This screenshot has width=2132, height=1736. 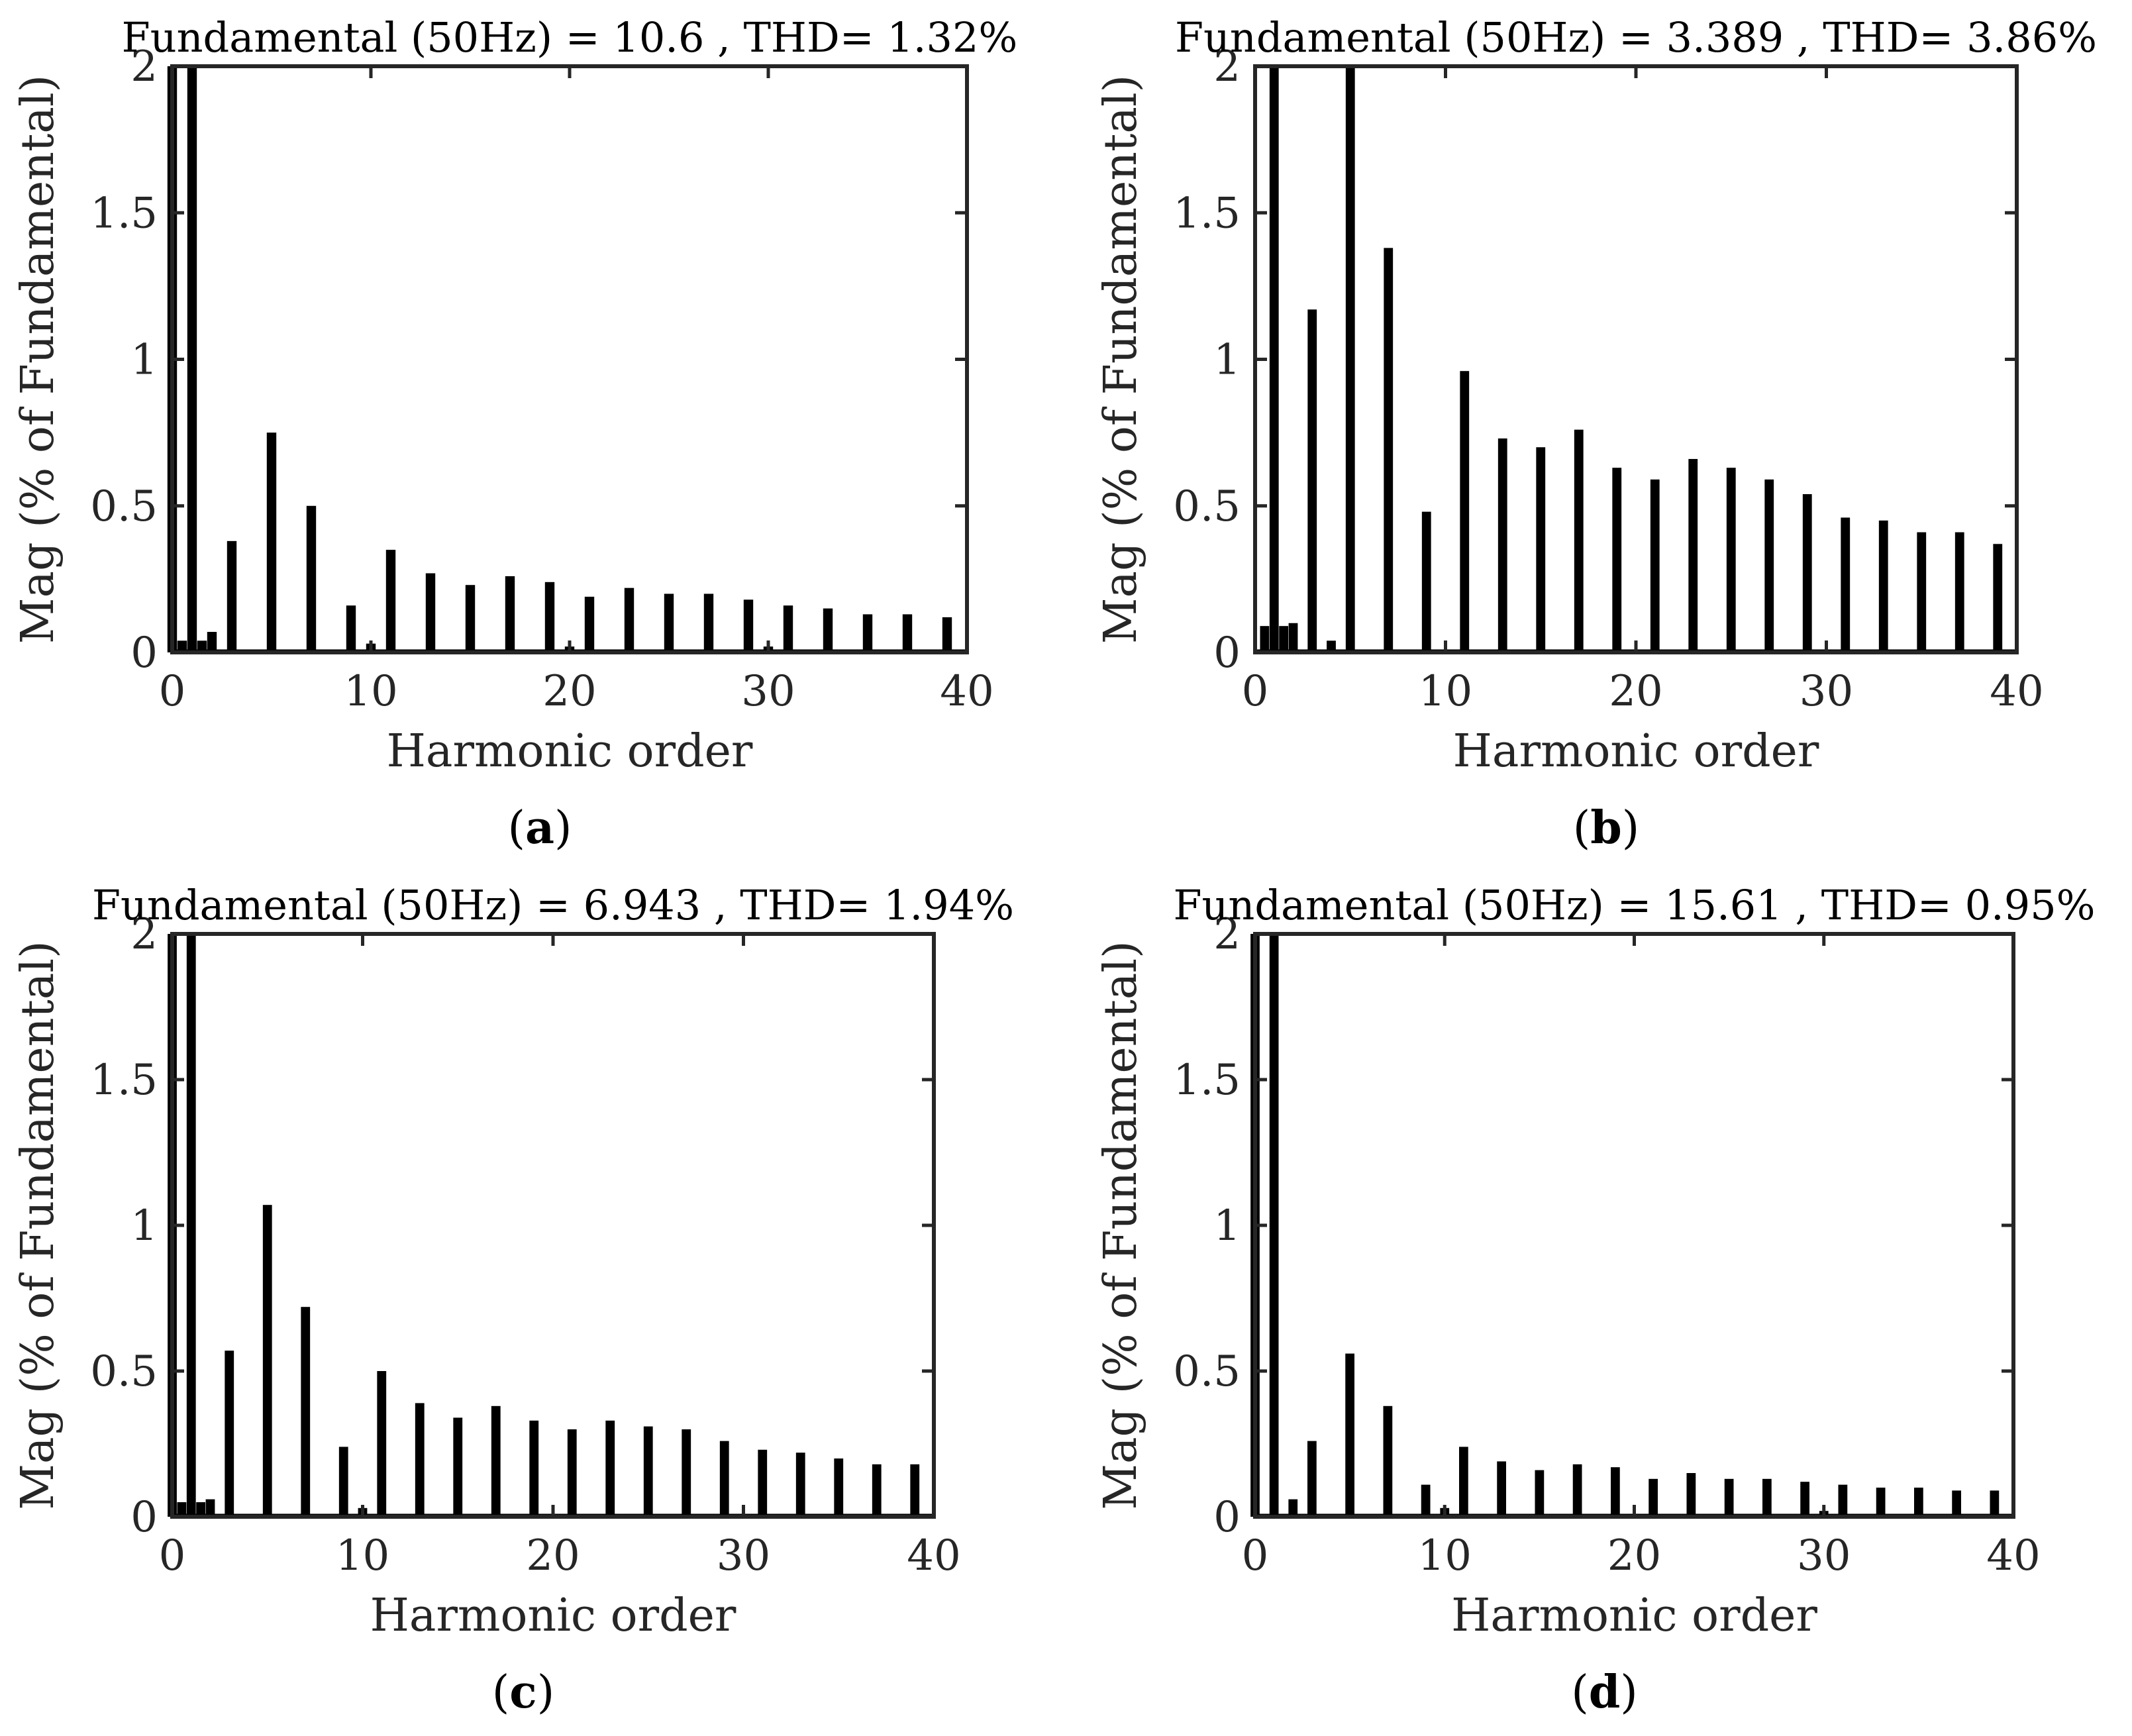 What do you see at coordinates (1227, 934) in the screenshot?
I see `y-tick-label-d-4: 2` at bounding box center [1227, 934].